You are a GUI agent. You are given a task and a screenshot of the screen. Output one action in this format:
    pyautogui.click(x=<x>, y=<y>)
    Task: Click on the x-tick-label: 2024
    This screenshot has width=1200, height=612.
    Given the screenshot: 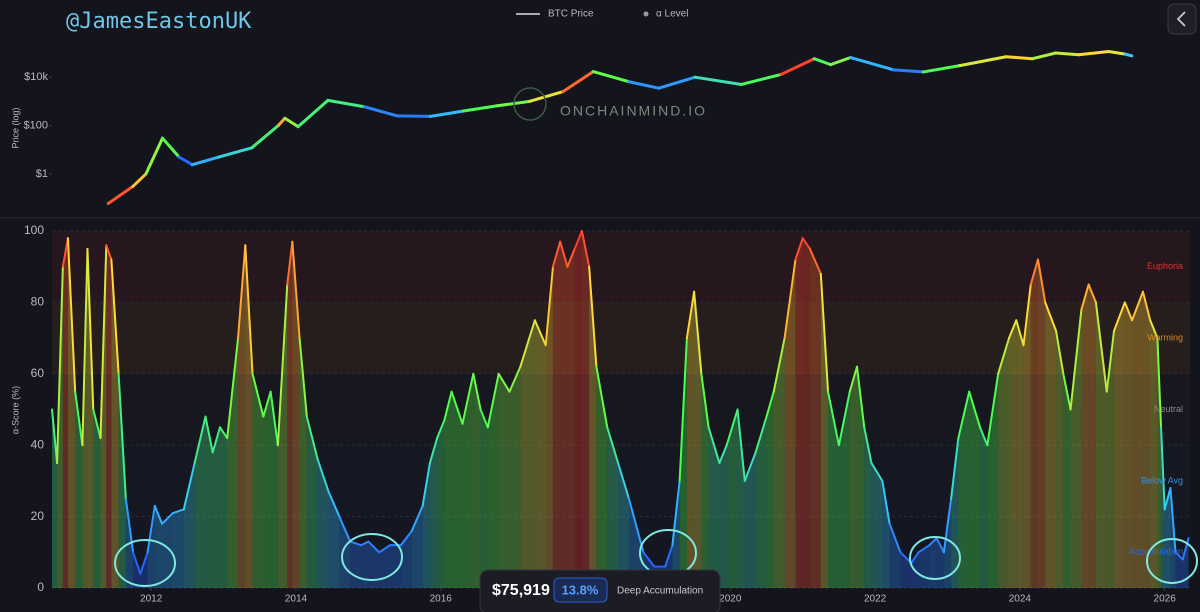 What is the action you would take?
    pyautogui.click(x=1020, y=599)
    